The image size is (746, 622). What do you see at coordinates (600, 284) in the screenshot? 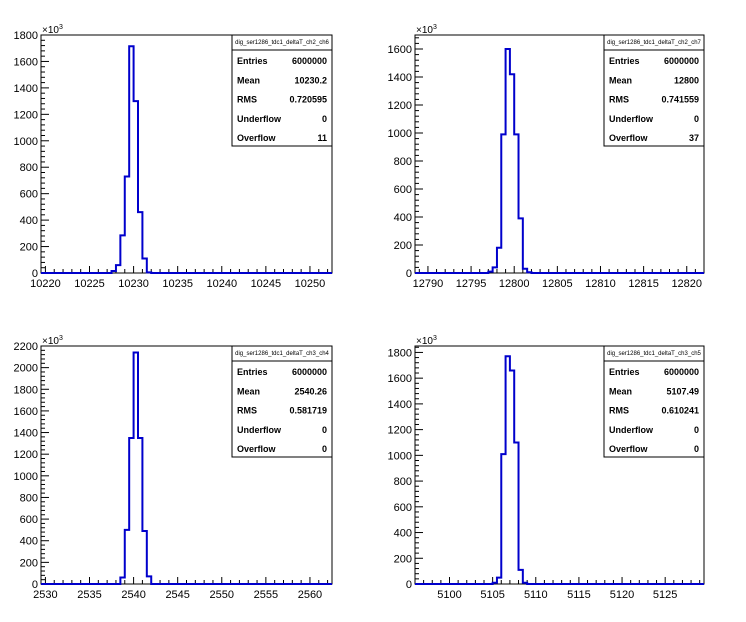
I see `x-tick-label: 12810` at bounding box center [600, 284].